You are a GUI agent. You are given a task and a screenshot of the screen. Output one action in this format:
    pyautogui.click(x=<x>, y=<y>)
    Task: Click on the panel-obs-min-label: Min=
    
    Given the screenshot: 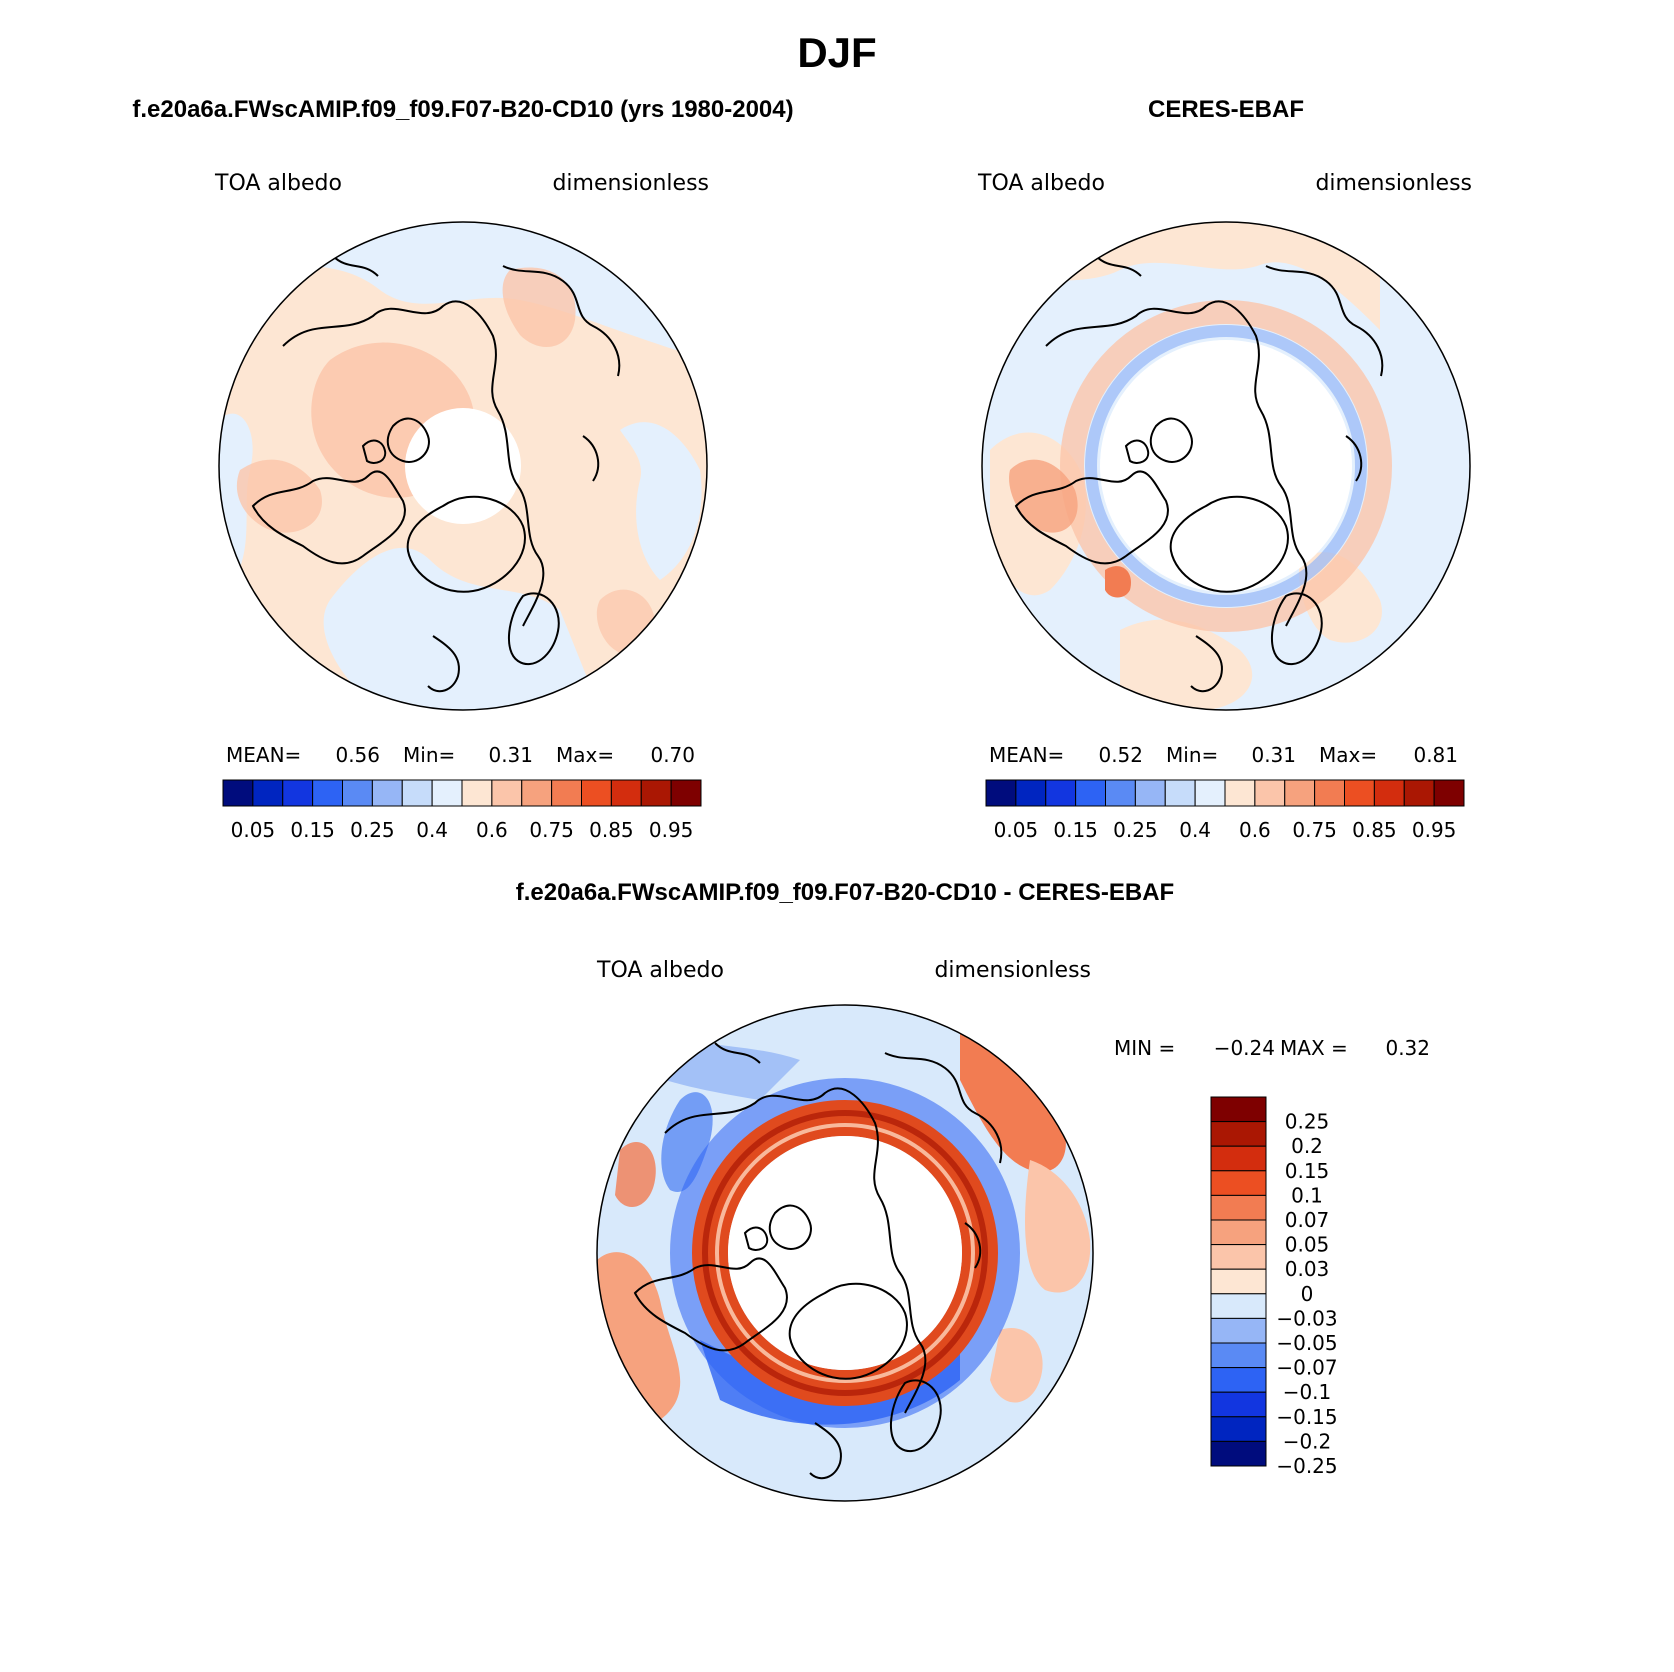 What is the action you would take?
    pyautogui.click(x=1192, y=755)
    